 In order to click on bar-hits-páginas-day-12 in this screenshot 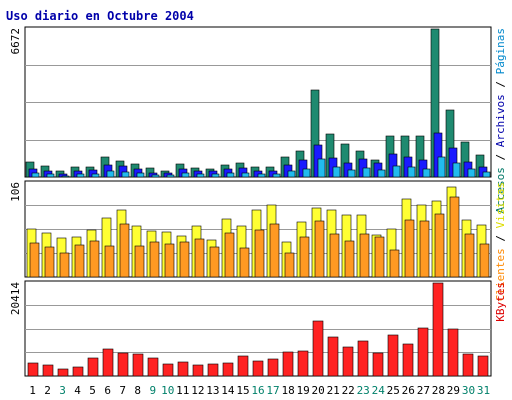, I will do `click(200, 175)`.